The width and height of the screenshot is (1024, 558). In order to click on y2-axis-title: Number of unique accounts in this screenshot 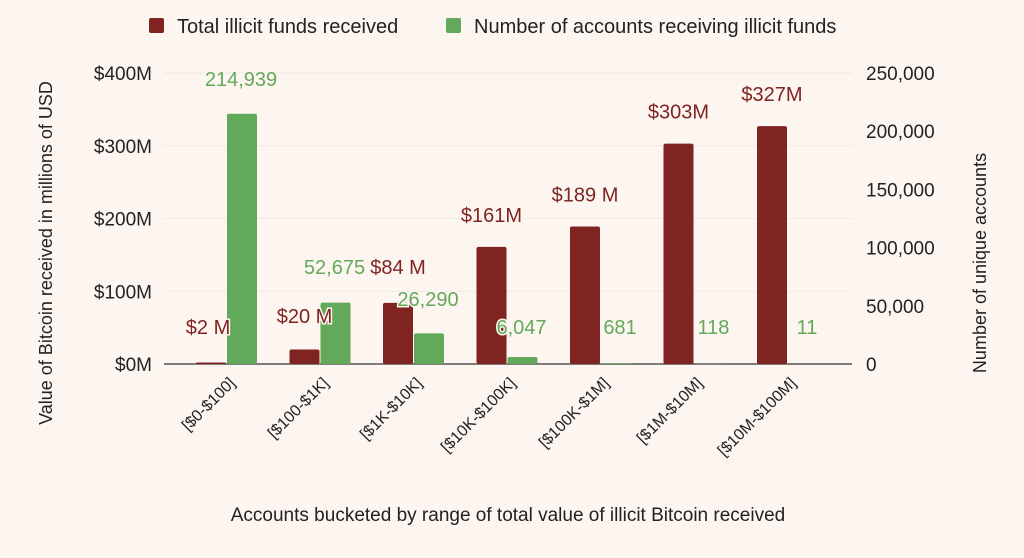, I will do `click(980, 263)`.